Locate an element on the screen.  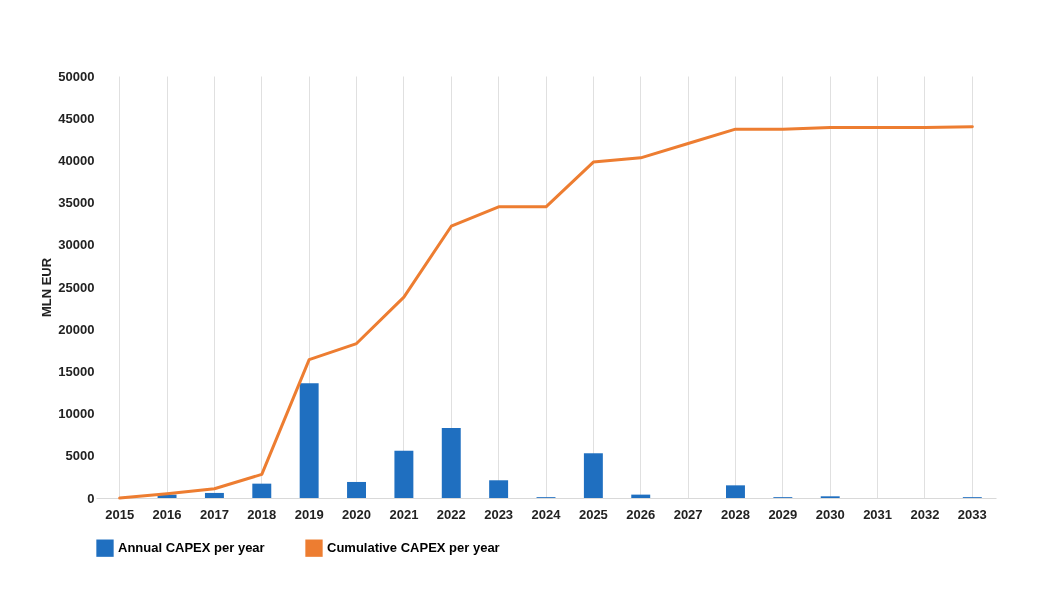
x-tick-label: 2032 is located at coordinates (925, 514).